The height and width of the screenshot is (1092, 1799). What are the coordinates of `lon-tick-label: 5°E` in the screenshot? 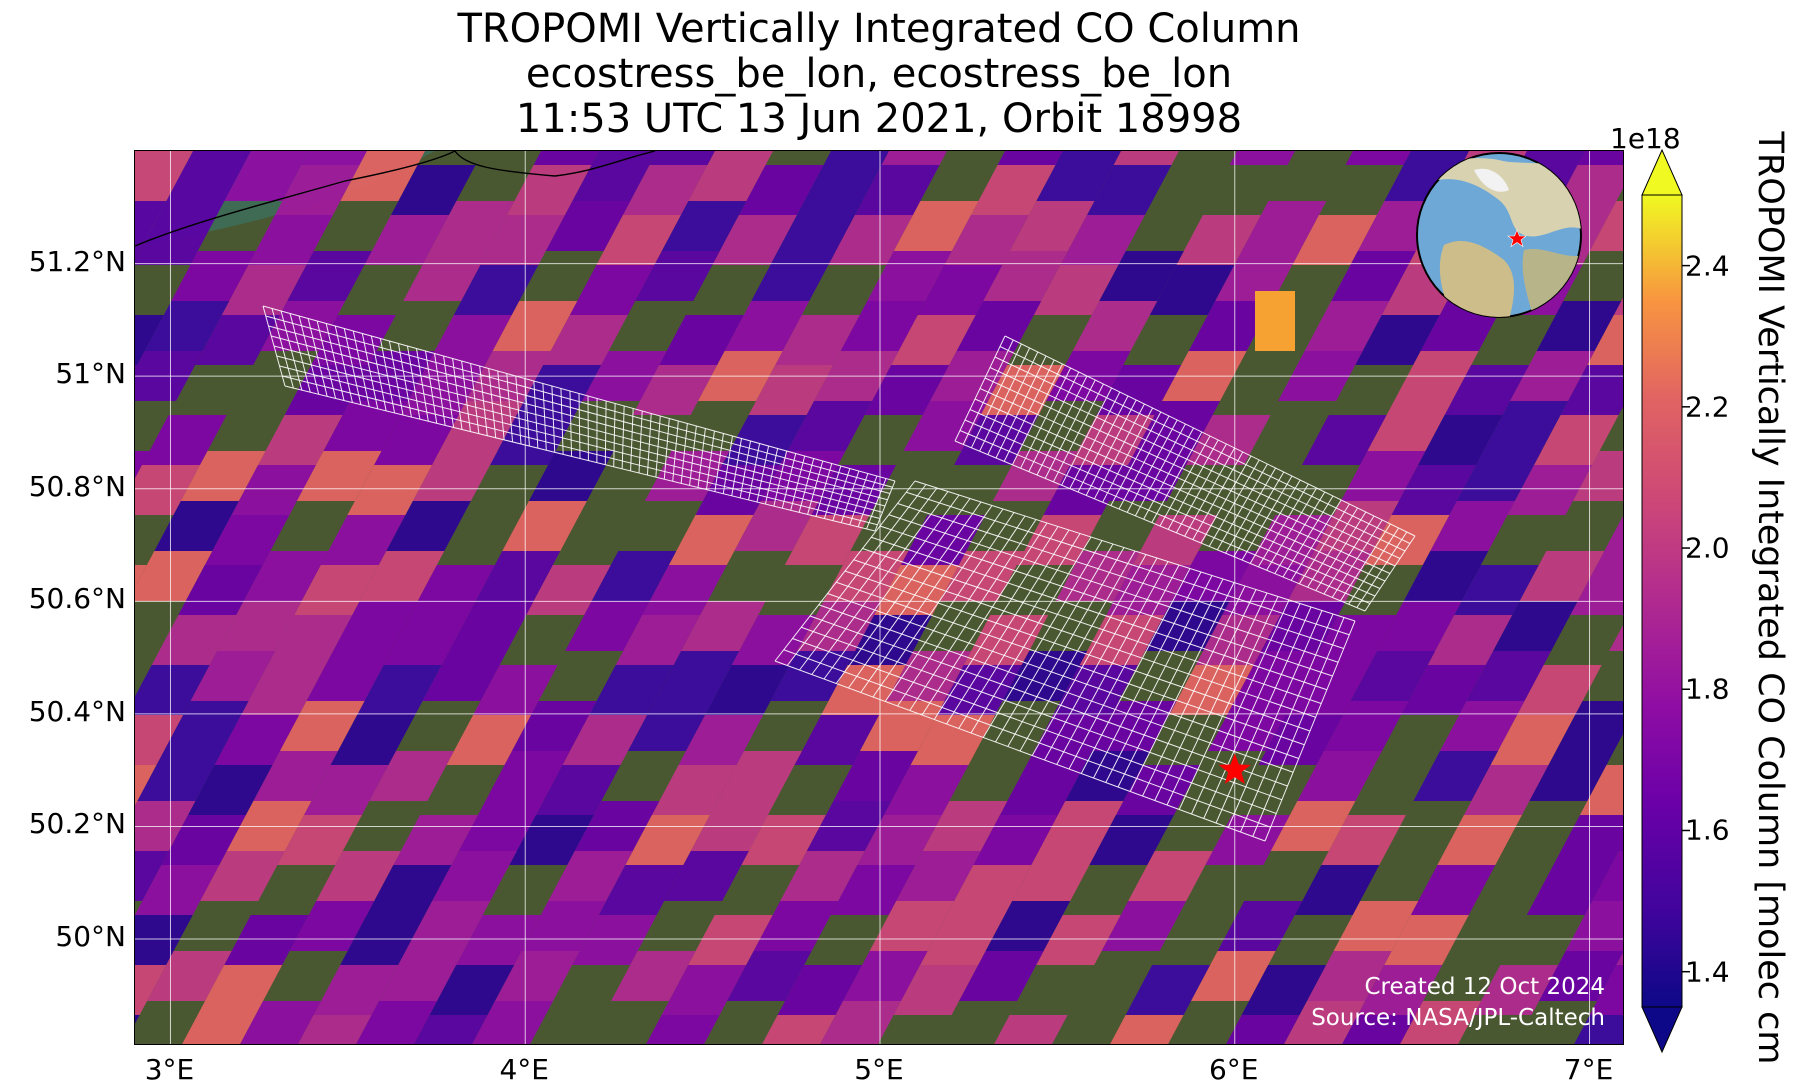 It's located at (879, 1069).